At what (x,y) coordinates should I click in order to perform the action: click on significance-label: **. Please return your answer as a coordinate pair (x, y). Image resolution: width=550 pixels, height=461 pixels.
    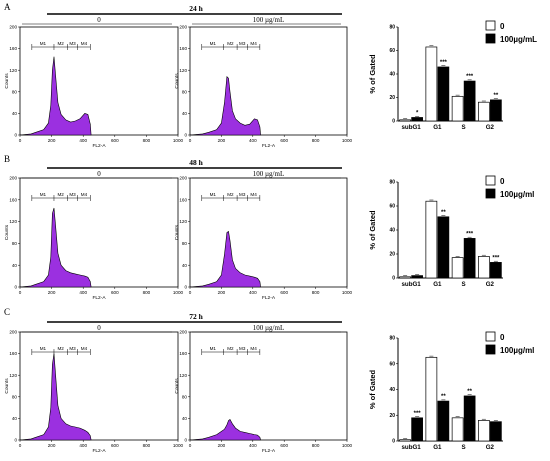
    Looking at the image, I should click on (443, 397).